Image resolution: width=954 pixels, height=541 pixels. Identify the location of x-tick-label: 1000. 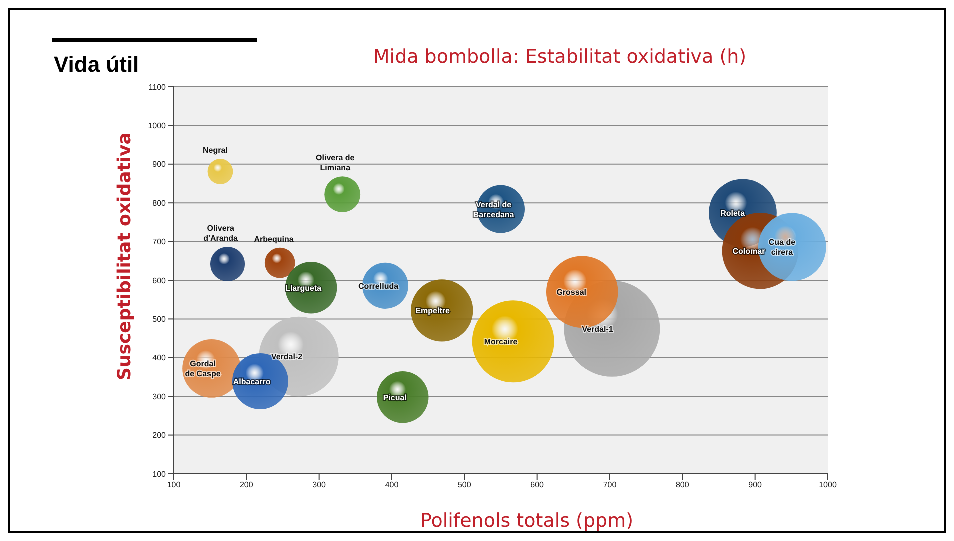
(828, 485).